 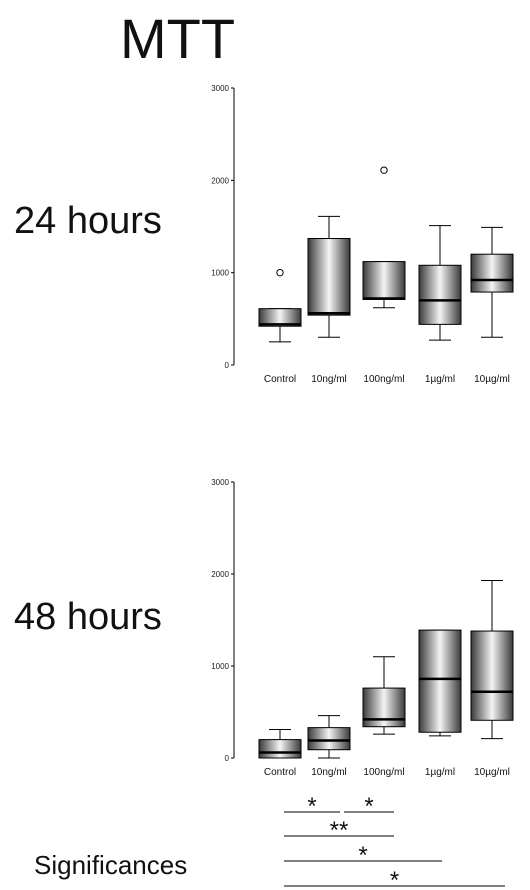 I want to click on row-label-48h: 48 hours, so click(x=88, y=617).